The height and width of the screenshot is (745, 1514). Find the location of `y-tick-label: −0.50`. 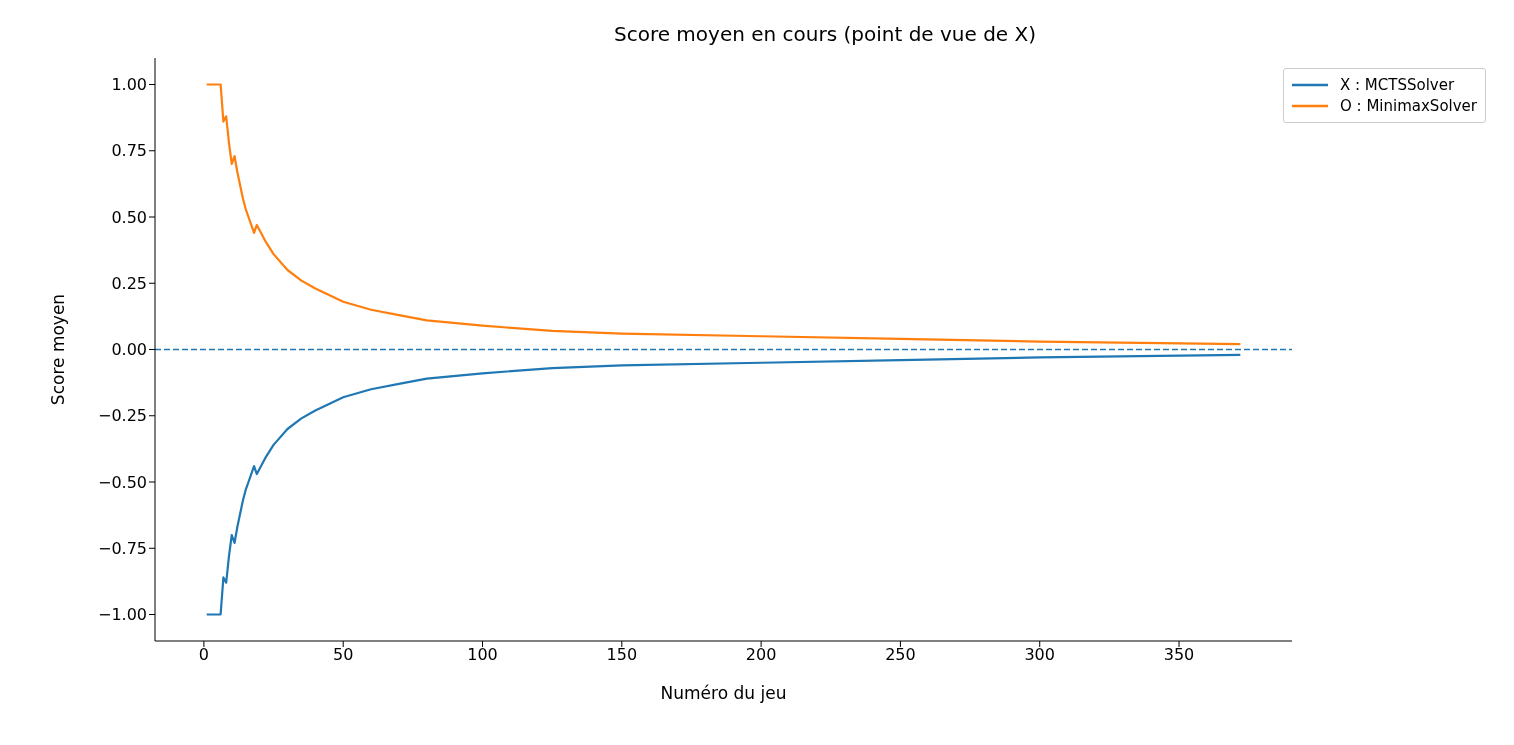

y-tick-label: −0.50 is located at coordinates (122, 482).